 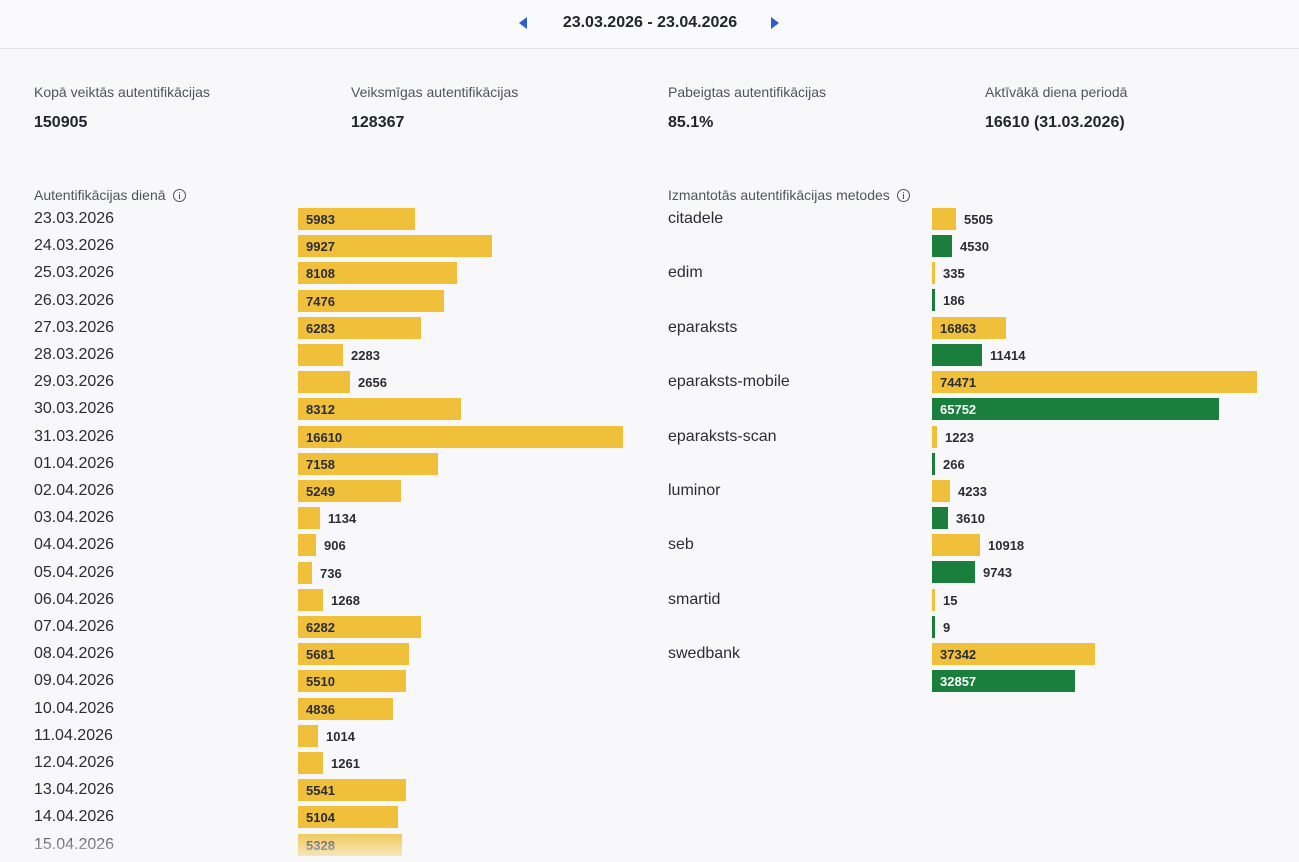 What do you see at coordinates (74, 463) in the screenshot?
I see `date-label: 01.04.2026` at bounding box center [74, 463].